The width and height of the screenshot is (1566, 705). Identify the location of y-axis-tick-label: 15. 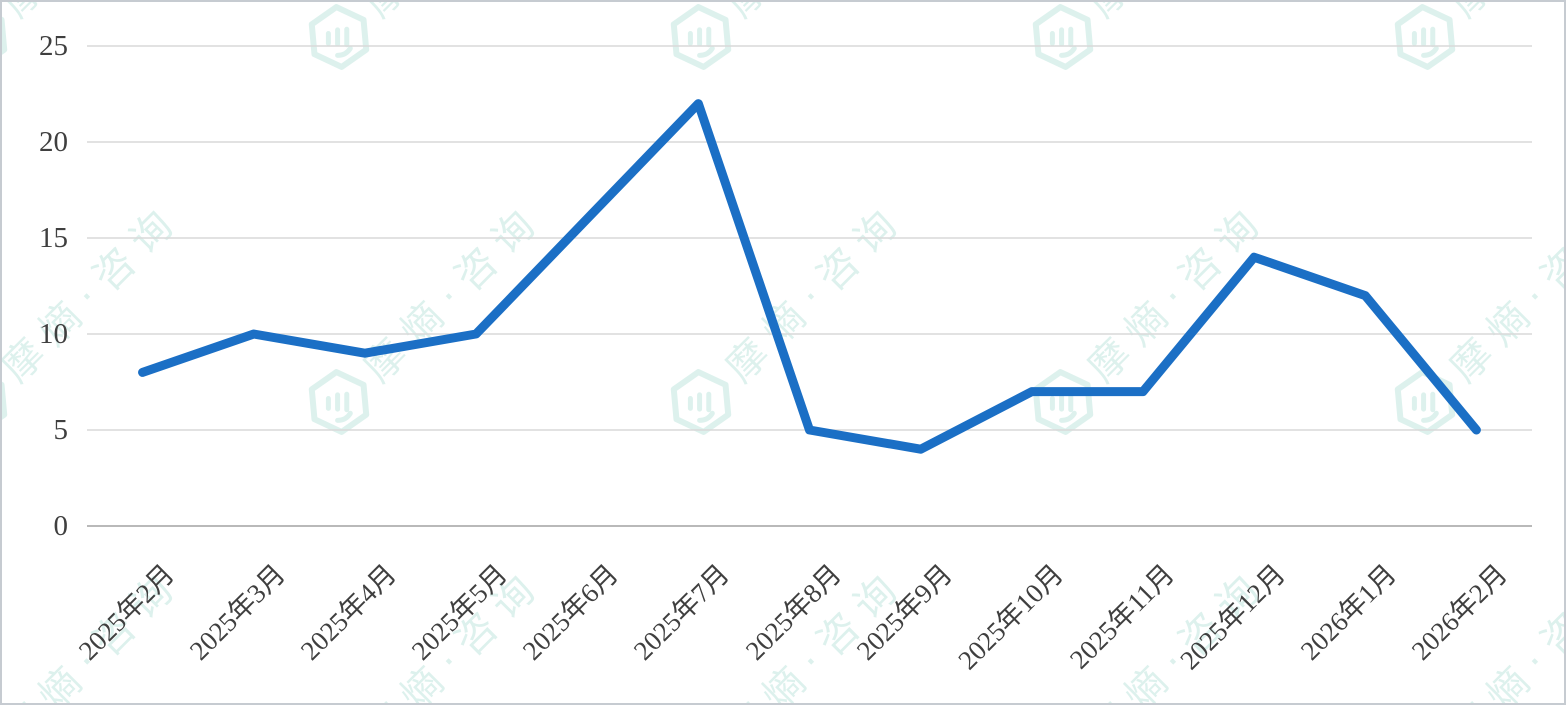
(53, 238).